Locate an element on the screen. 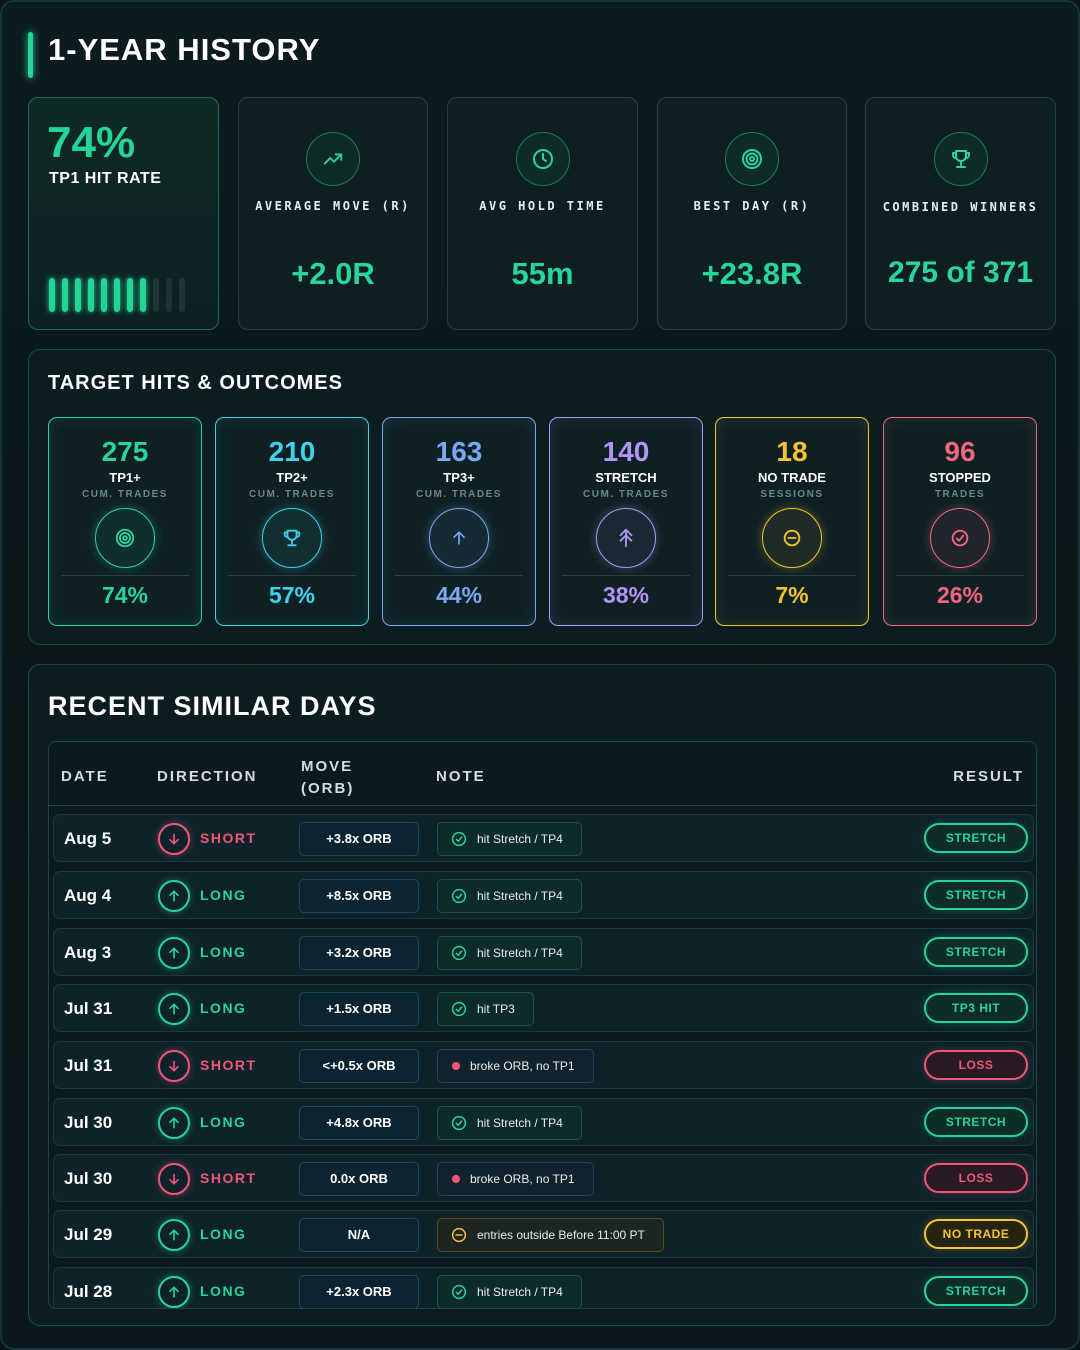 The width and height of the screenshot is (1080, 1350). hit-rate-value: 74% is located at coordinates (91, 142).